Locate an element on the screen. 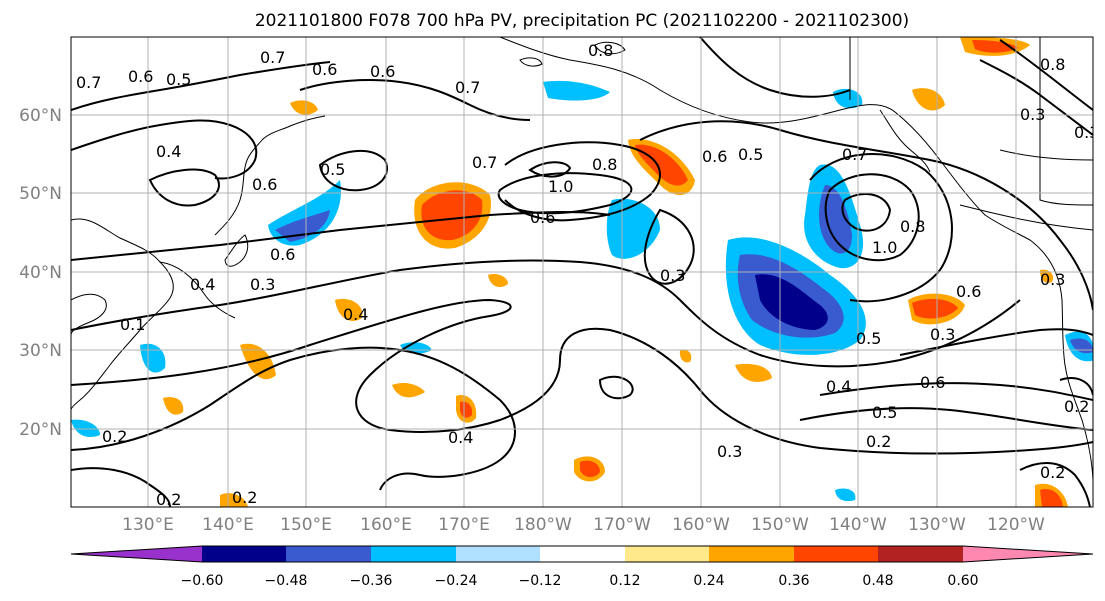 This screenshot has height=601, width=1105. lat-label-50n: 50°N is located at coordinates (40, 194).